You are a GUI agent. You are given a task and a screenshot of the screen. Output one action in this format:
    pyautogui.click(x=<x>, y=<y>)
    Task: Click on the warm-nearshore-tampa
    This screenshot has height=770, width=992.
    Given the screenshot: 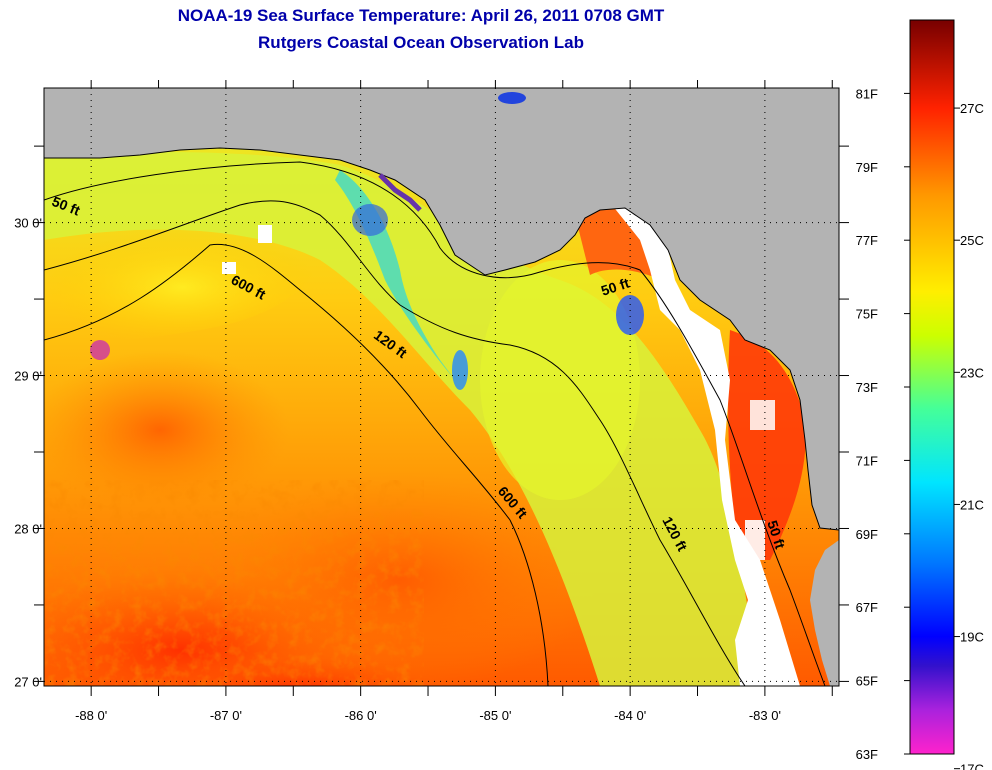 What is the action you would take?
    pyautogui.click(x=767, y=445)
    